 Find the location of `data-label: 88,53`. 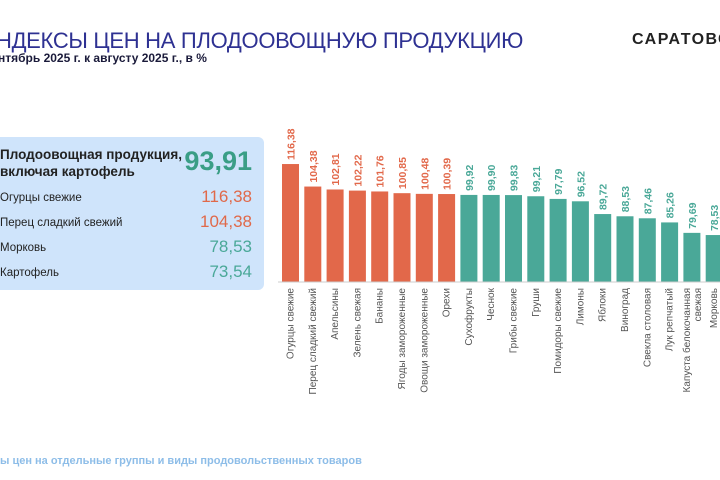

data-label: 88,53 is located at coordinates (626, 199).